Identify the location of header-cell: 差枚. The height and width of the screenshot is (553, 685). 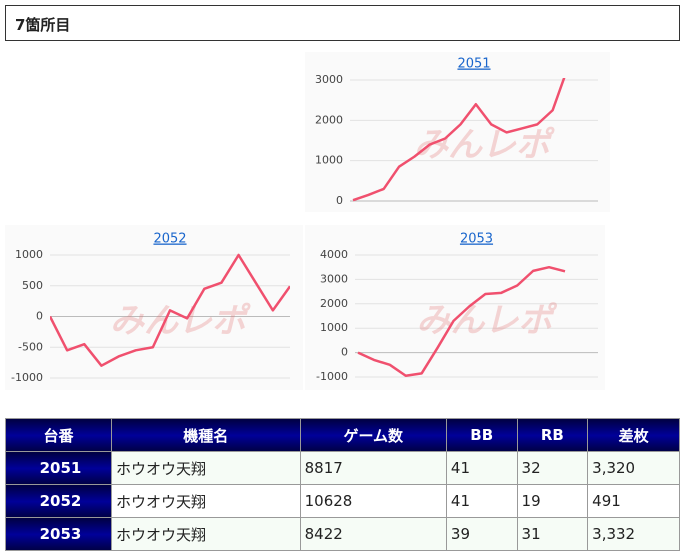
(633, 435).